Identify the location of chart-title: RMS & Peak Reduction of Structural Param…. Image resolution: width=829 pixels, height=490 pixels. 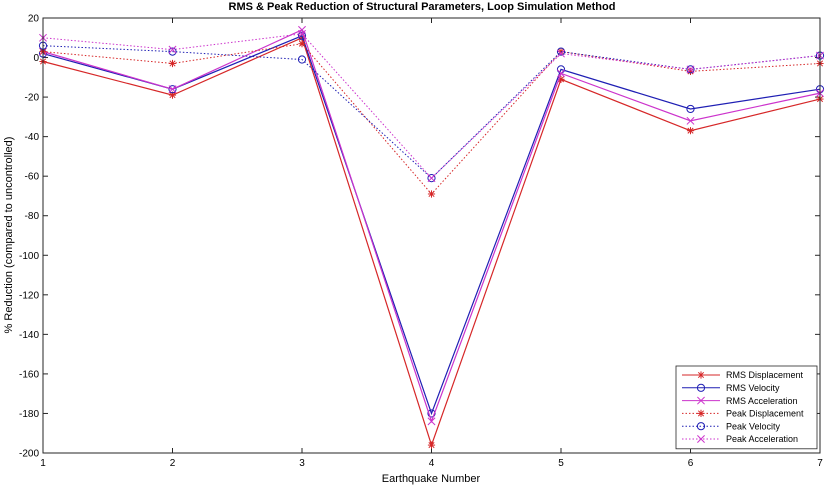
(422, 7).